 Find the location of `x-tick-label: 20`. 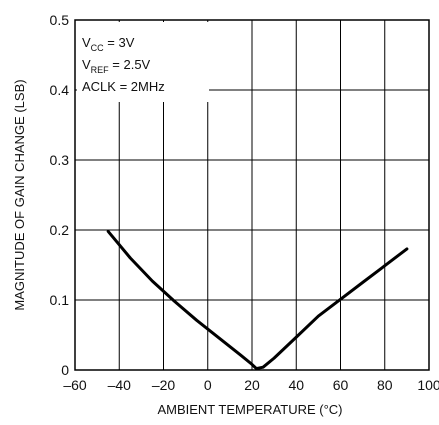

x-tick-label: 20 is located at coordinates (252, 385).